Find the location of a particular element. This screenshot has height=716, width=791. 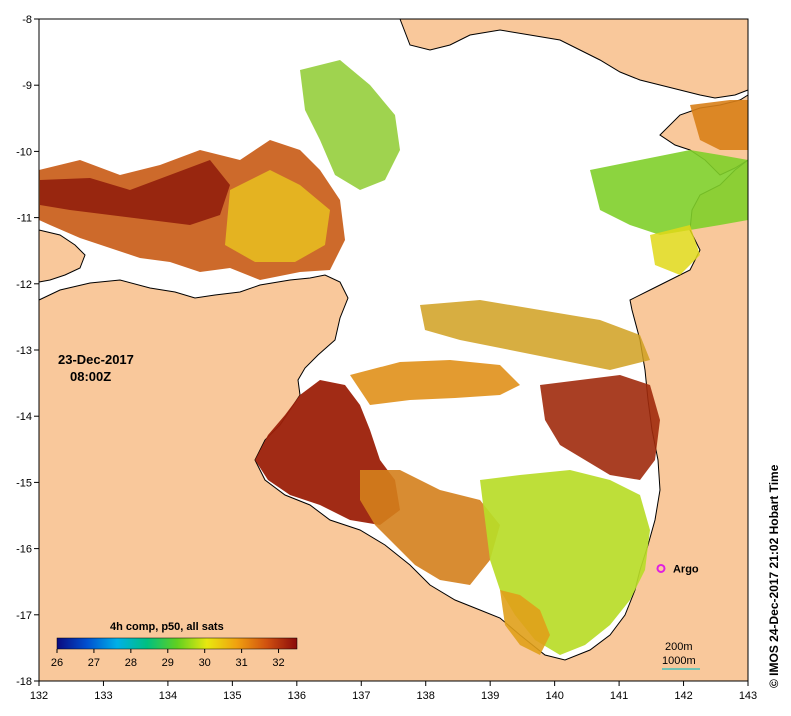

y-tick-label: -10 is located at coordinates (24, 152).